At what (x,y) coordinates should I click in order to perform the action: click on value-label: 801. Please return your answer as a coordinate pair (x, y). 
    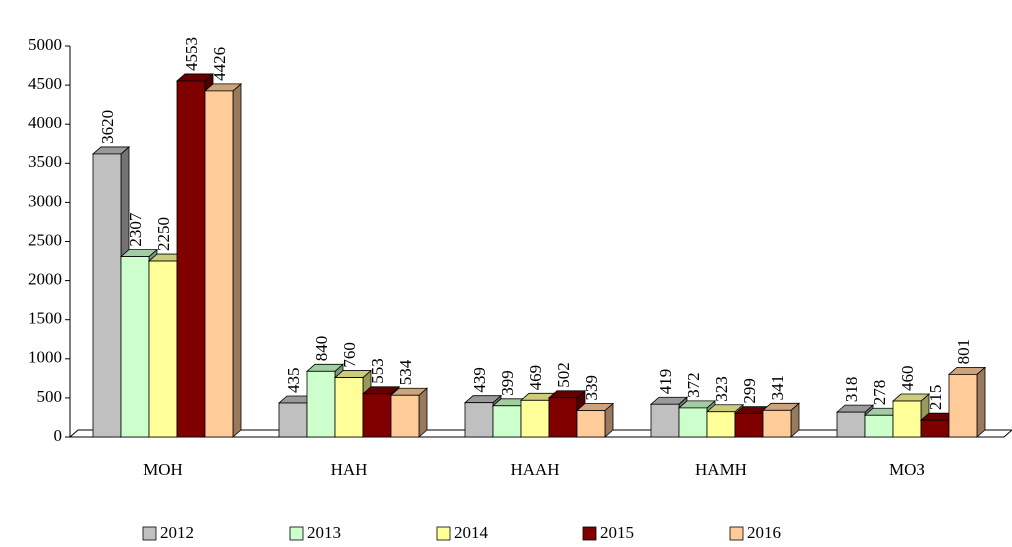
    Looking at the image, I should click on (963, 352).